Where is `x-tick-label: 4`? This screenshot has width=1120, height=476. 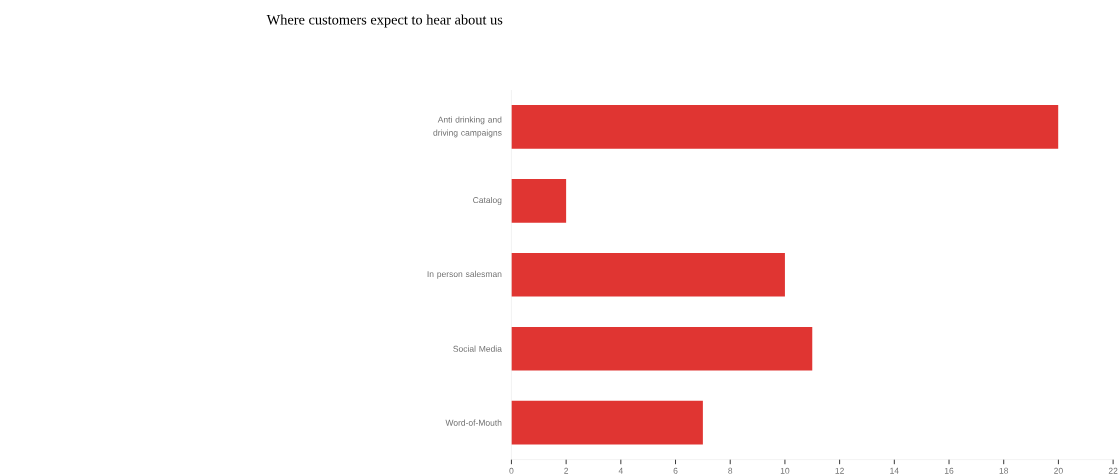
x-tick-label: 4 is located at coordinates (620, 470).